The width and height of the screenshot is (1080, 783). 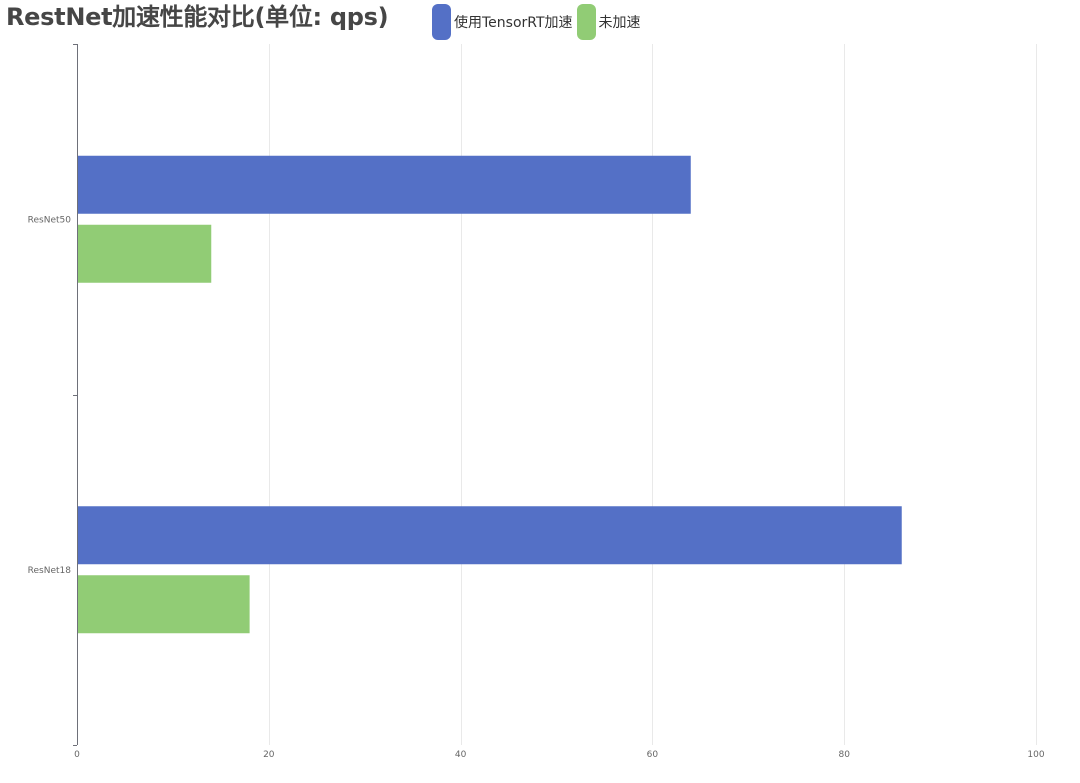 I want to click on bar-no-accel-resnet50, so click(x=144, y=253).